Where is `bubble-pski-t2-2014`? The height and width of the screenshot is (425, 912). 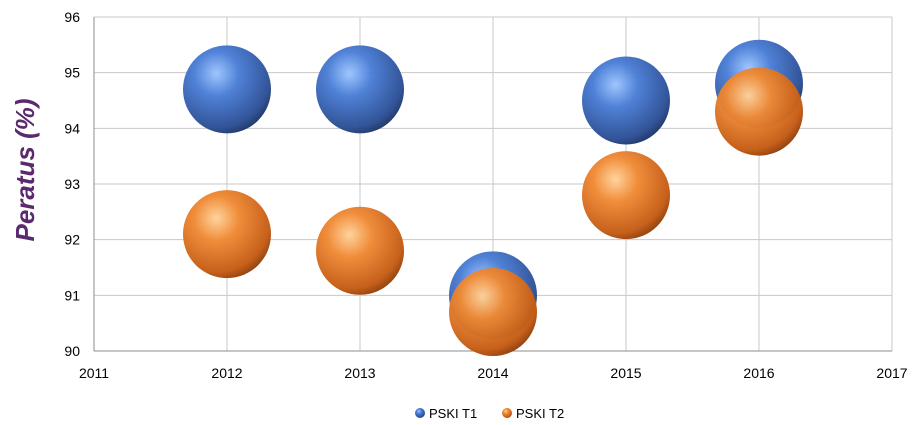
bubble-pski-t2-2014 is located at coordinates (493, 312).